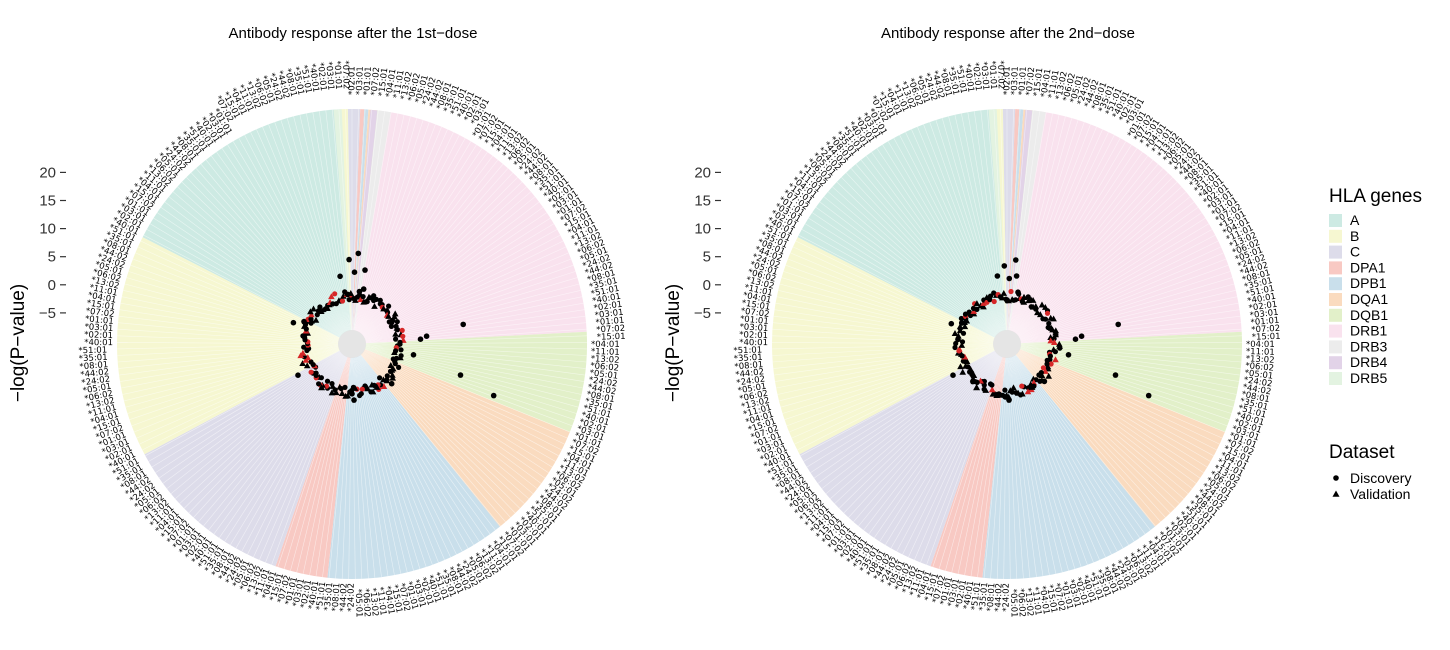  Describe the element at coordinates (707, 285) in the screenshot. I see `y-tick-label: 0` at that location.